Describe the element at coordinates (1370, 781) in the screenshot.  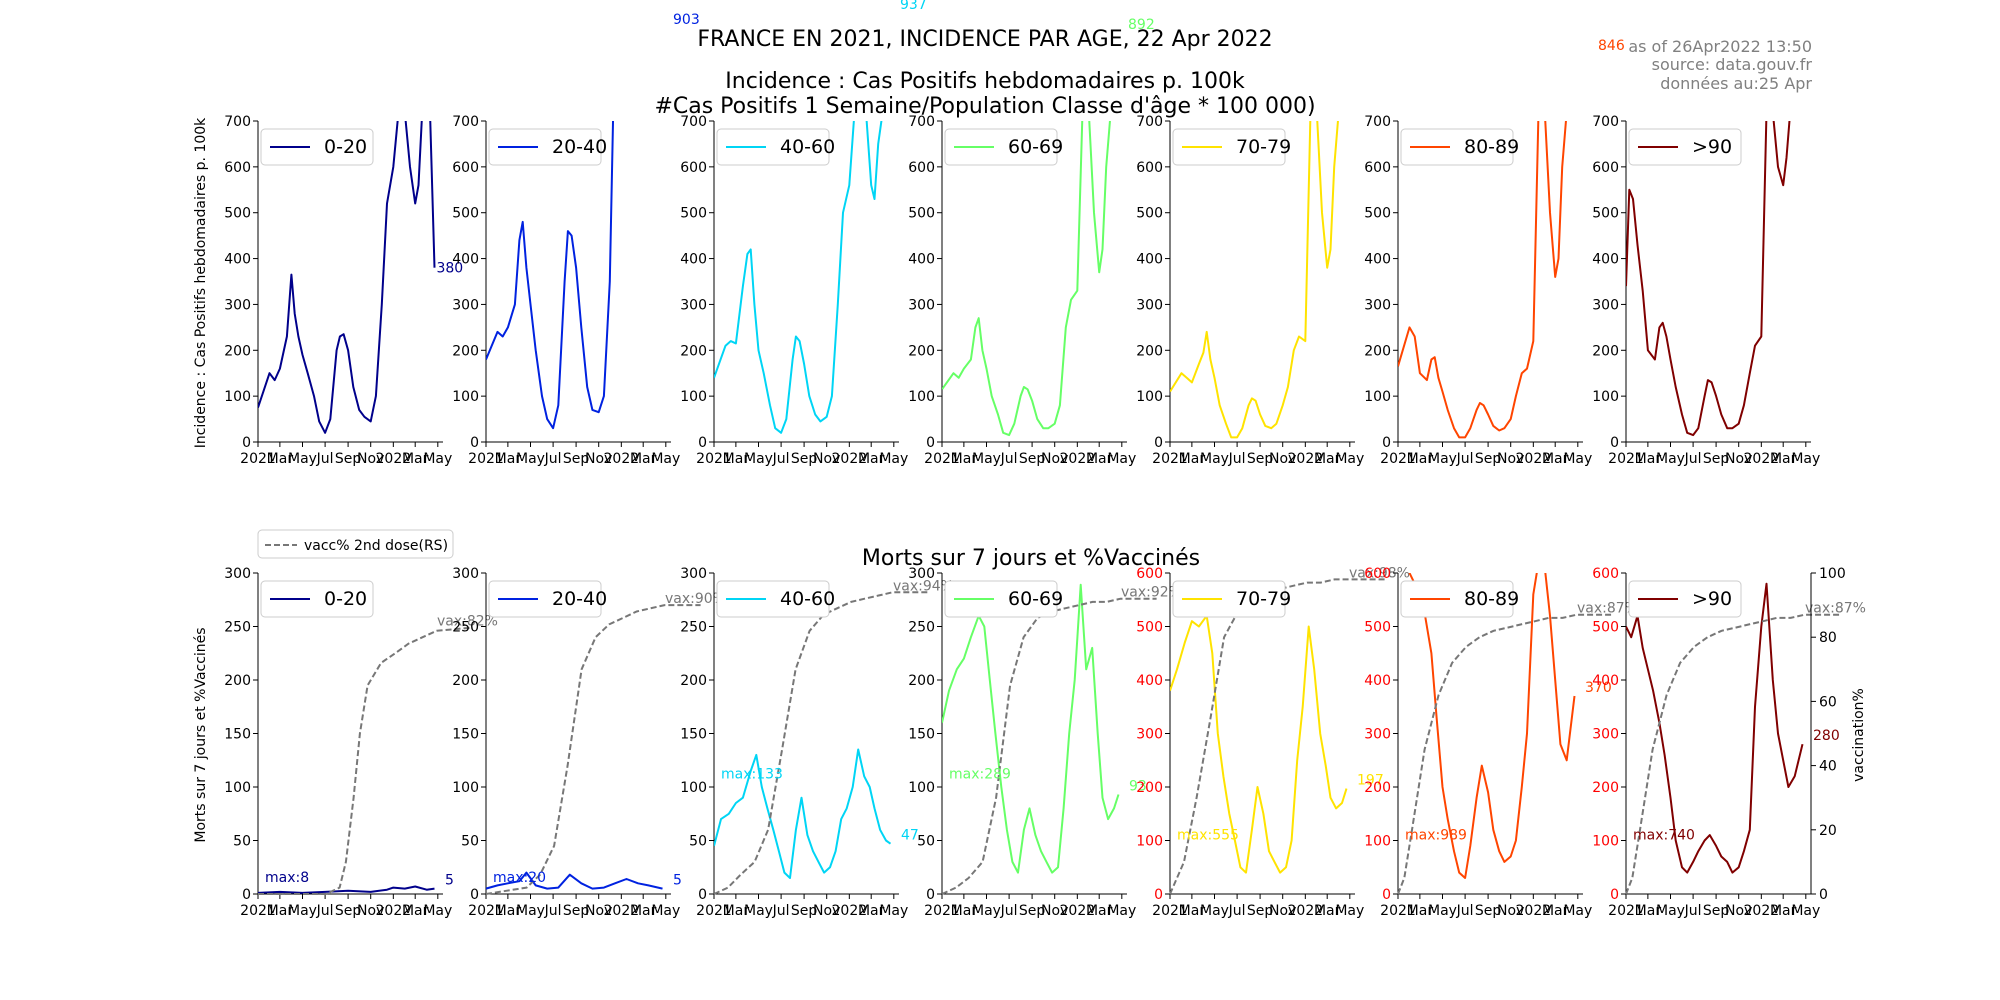
I see `last-value-label: 197` at that location.